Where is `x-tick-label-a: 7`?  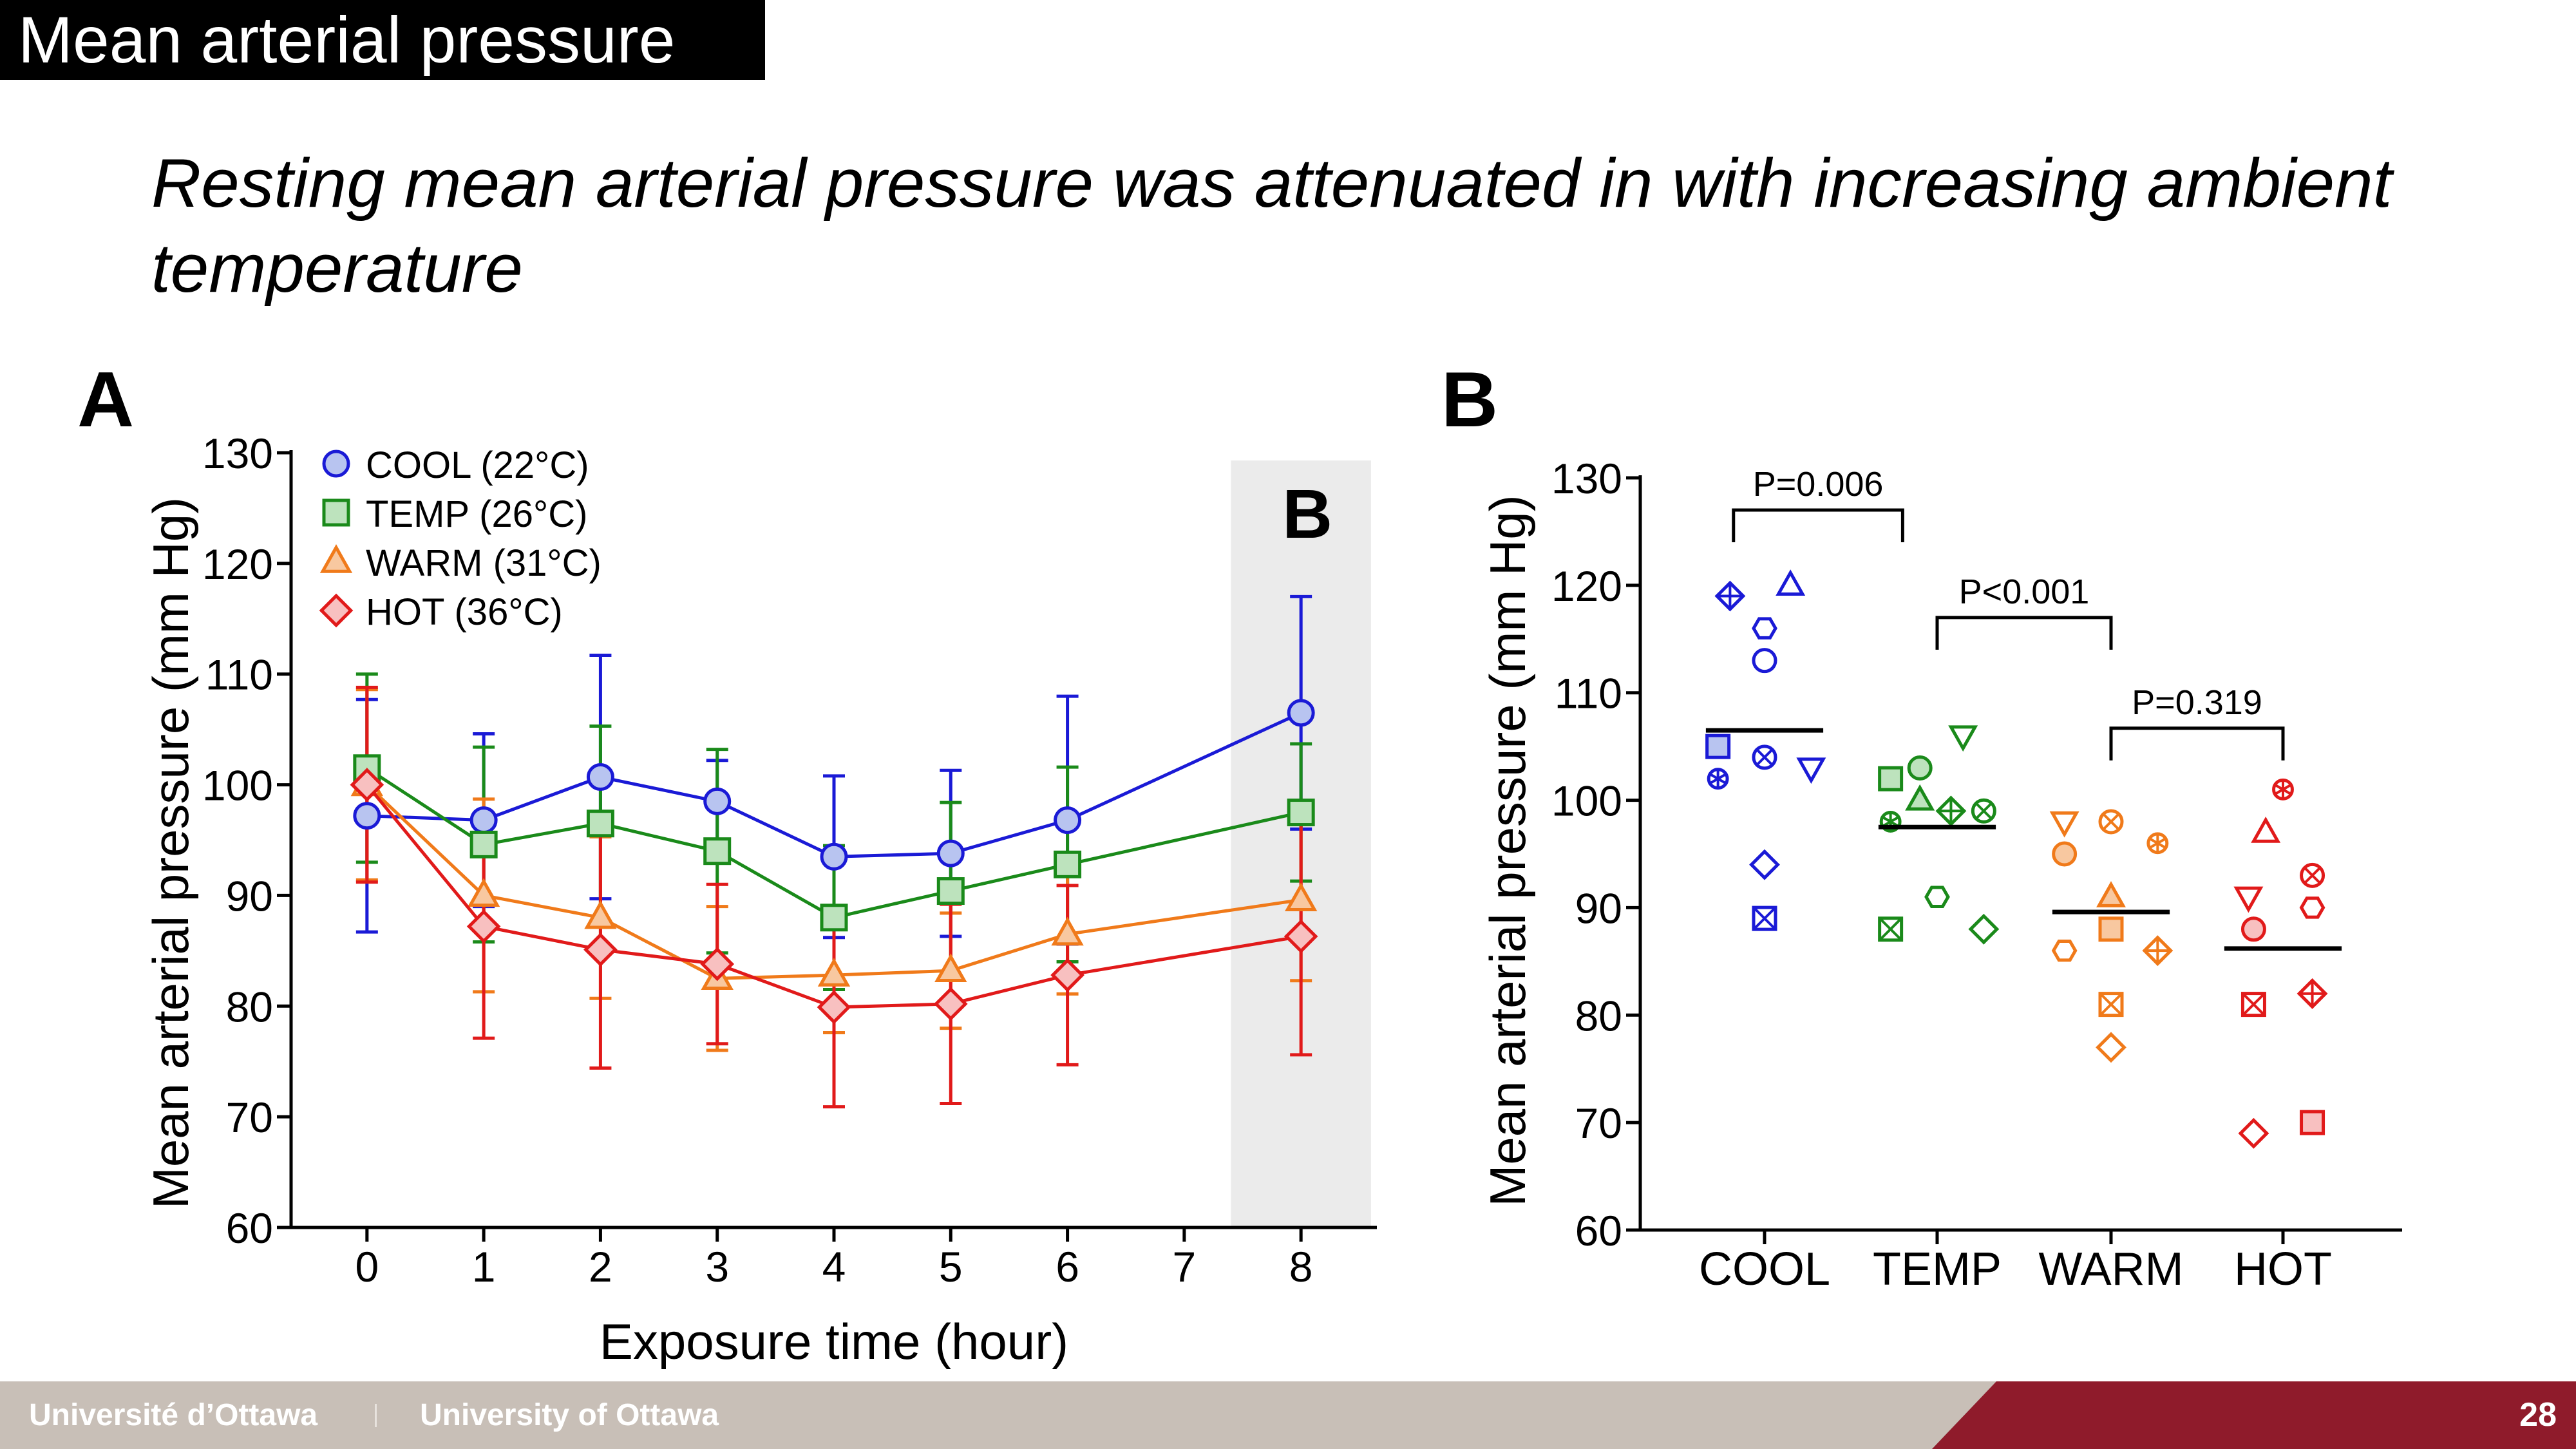
x-tick-label-a: 7 is located at coordinates (1185, 1267).